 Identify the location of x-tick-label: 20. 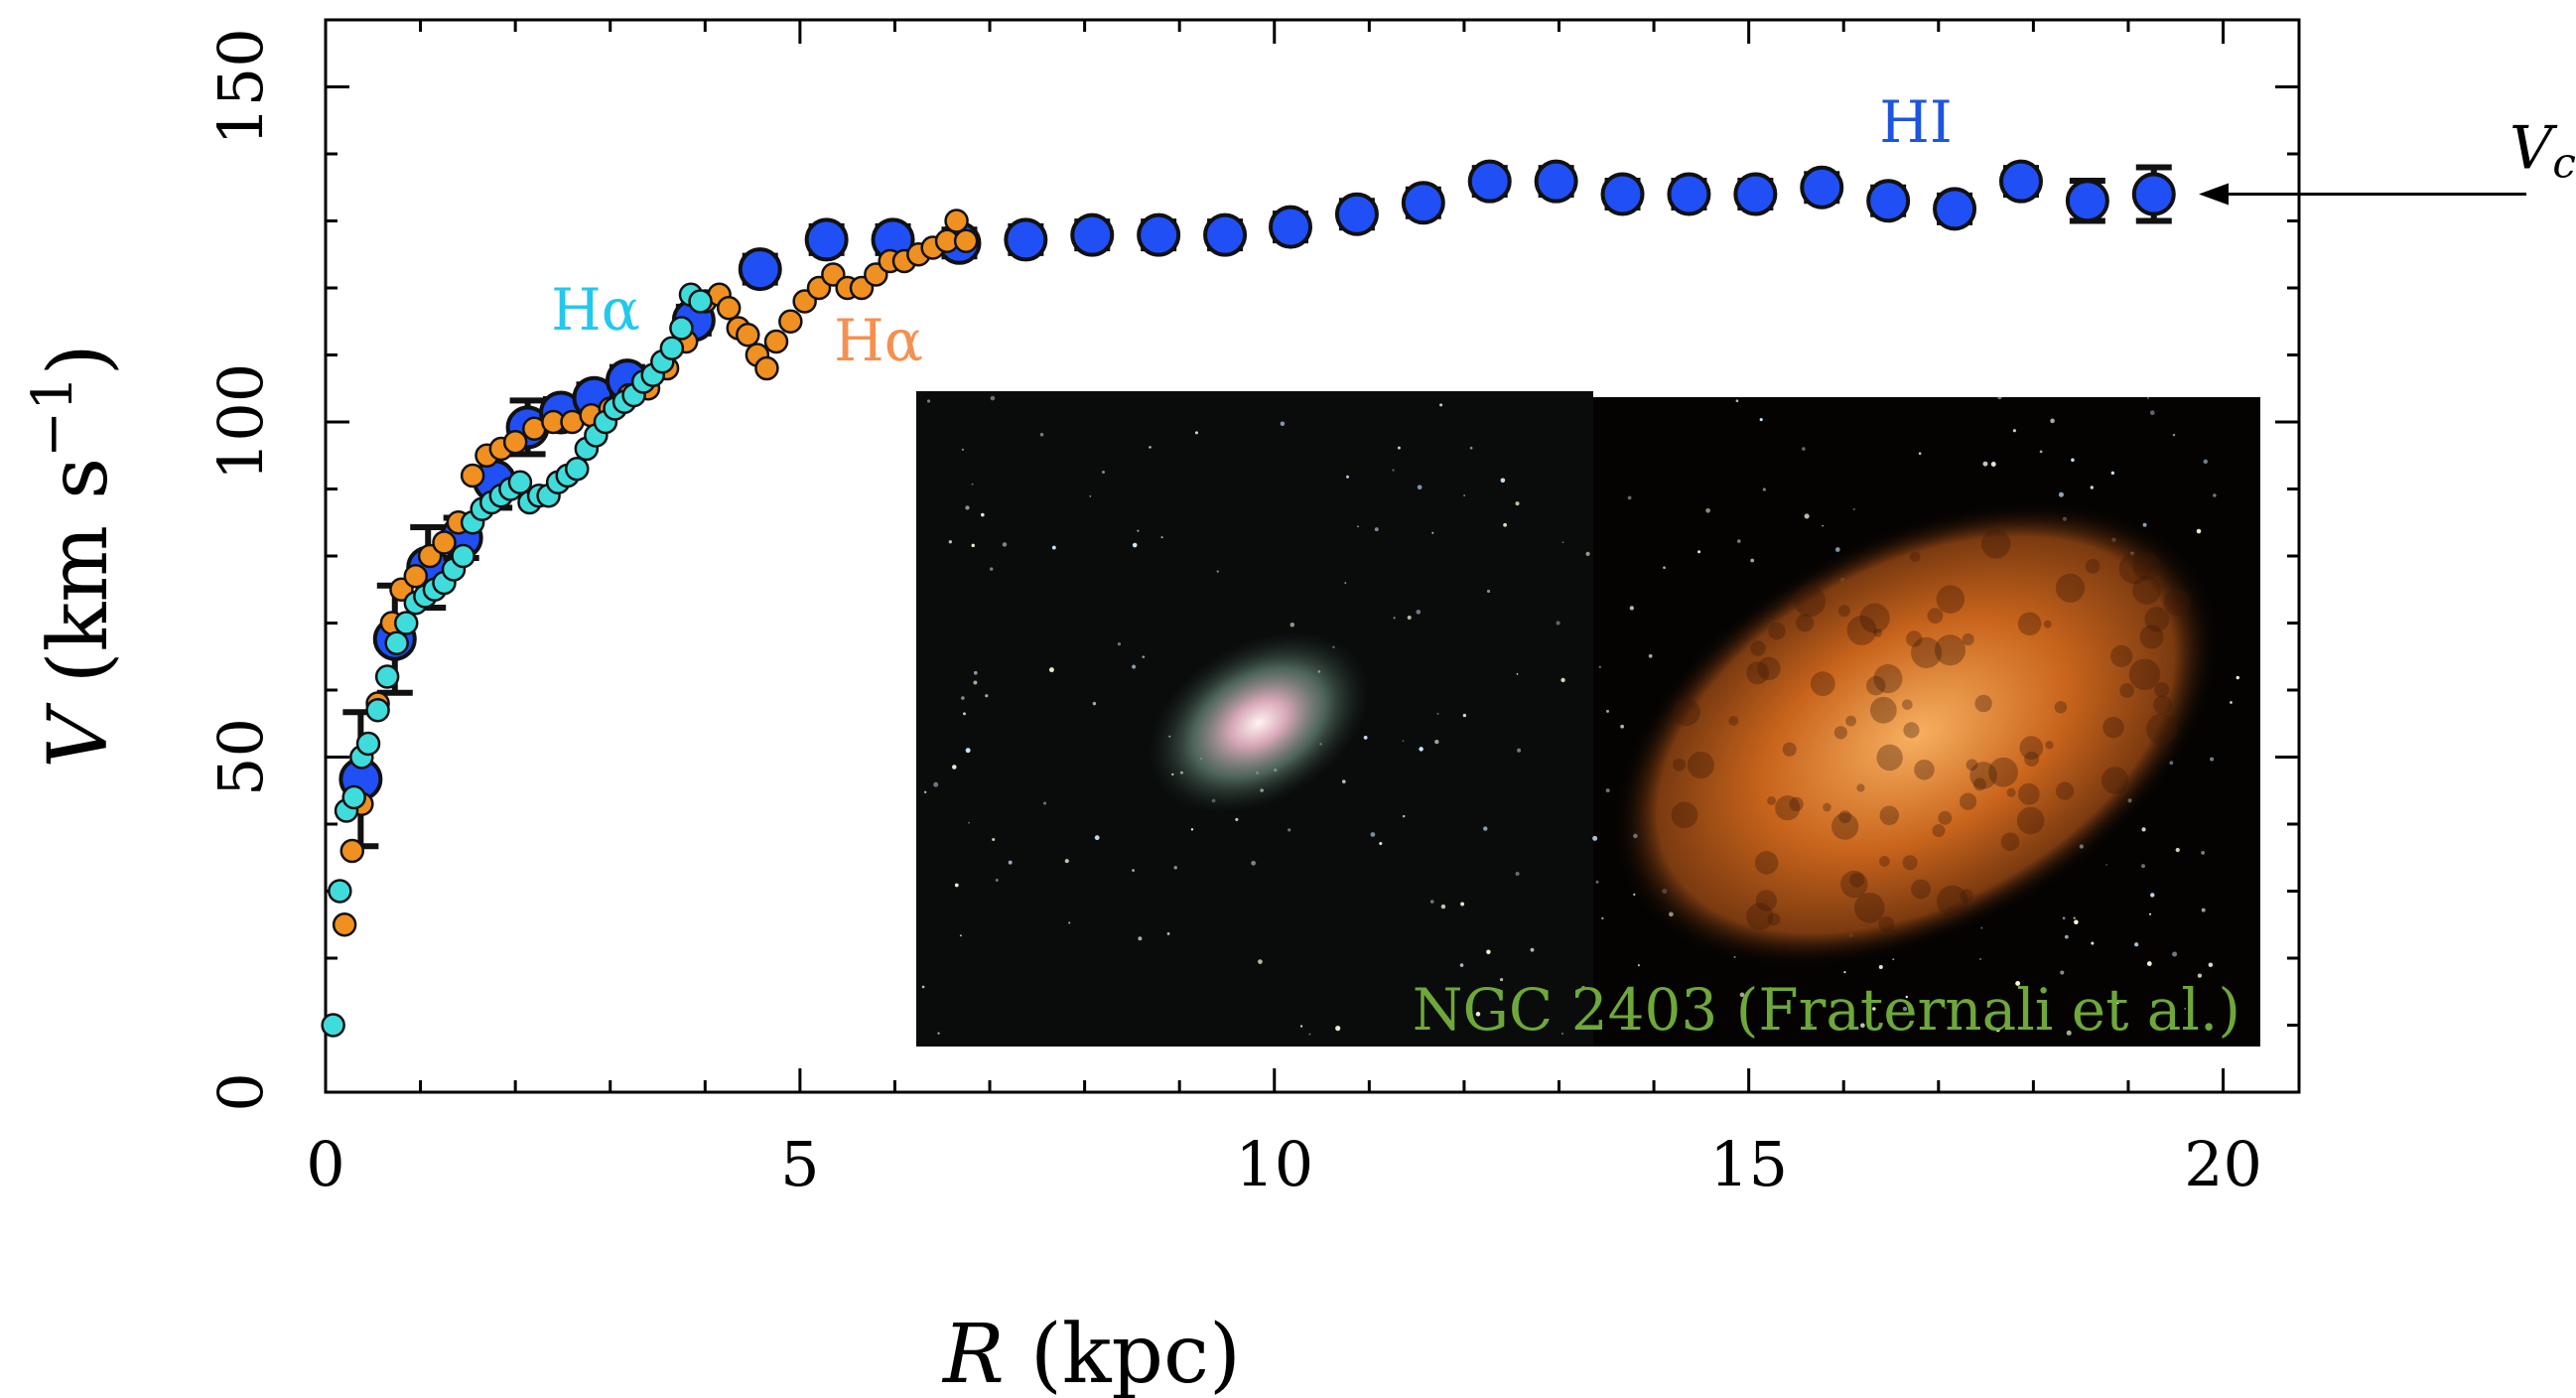
(2223, 1164).